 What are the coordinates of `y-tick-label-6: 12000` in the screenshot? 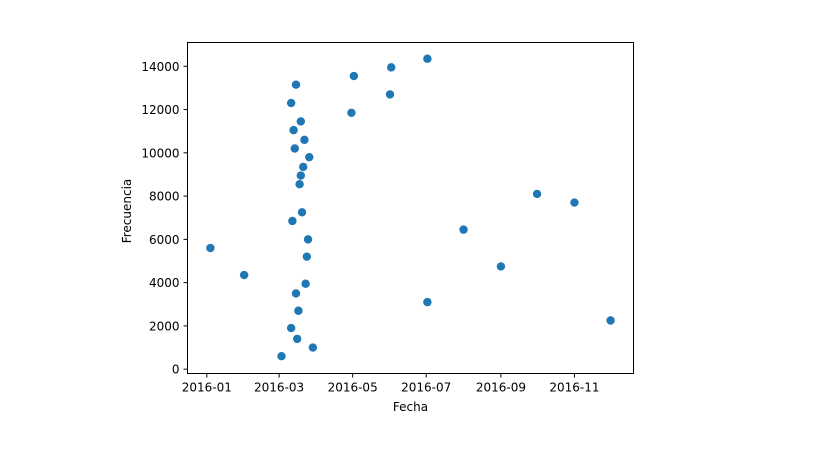 It's located at (160, 110).